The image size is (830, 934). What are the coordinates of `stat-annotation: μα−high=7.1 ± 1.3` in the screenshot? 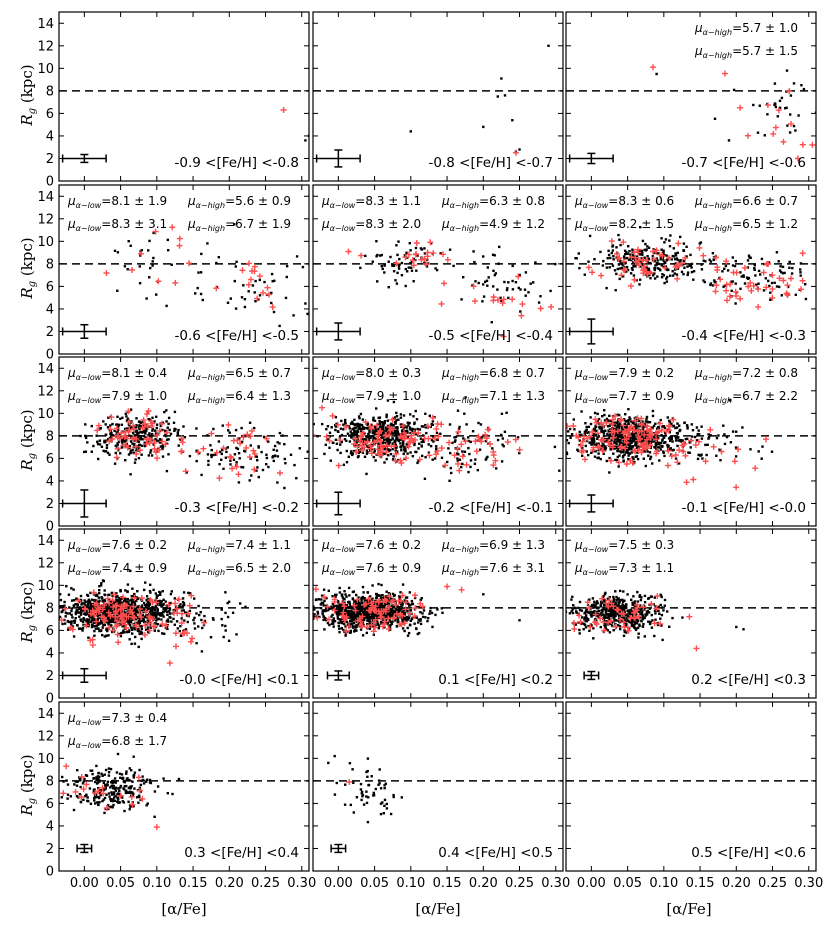 It's located at (493, 397).